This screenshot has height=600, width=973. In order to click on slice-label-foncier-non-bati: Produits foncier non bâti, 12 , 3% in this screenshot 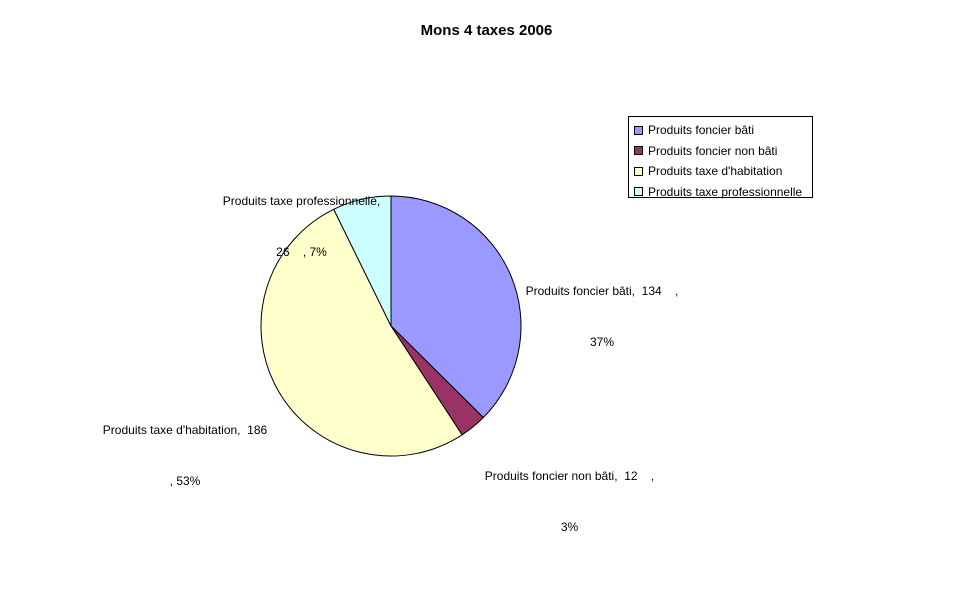, I will do `click(569, 501)`.